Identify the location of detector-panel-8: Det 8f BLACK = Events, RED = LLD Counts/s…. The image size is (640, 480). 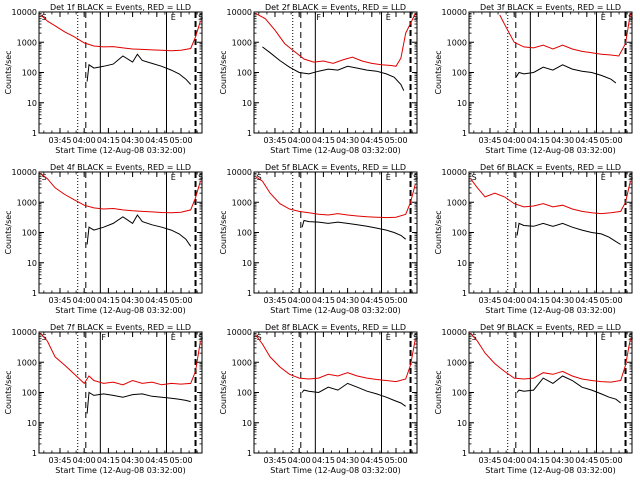
(318, 399).